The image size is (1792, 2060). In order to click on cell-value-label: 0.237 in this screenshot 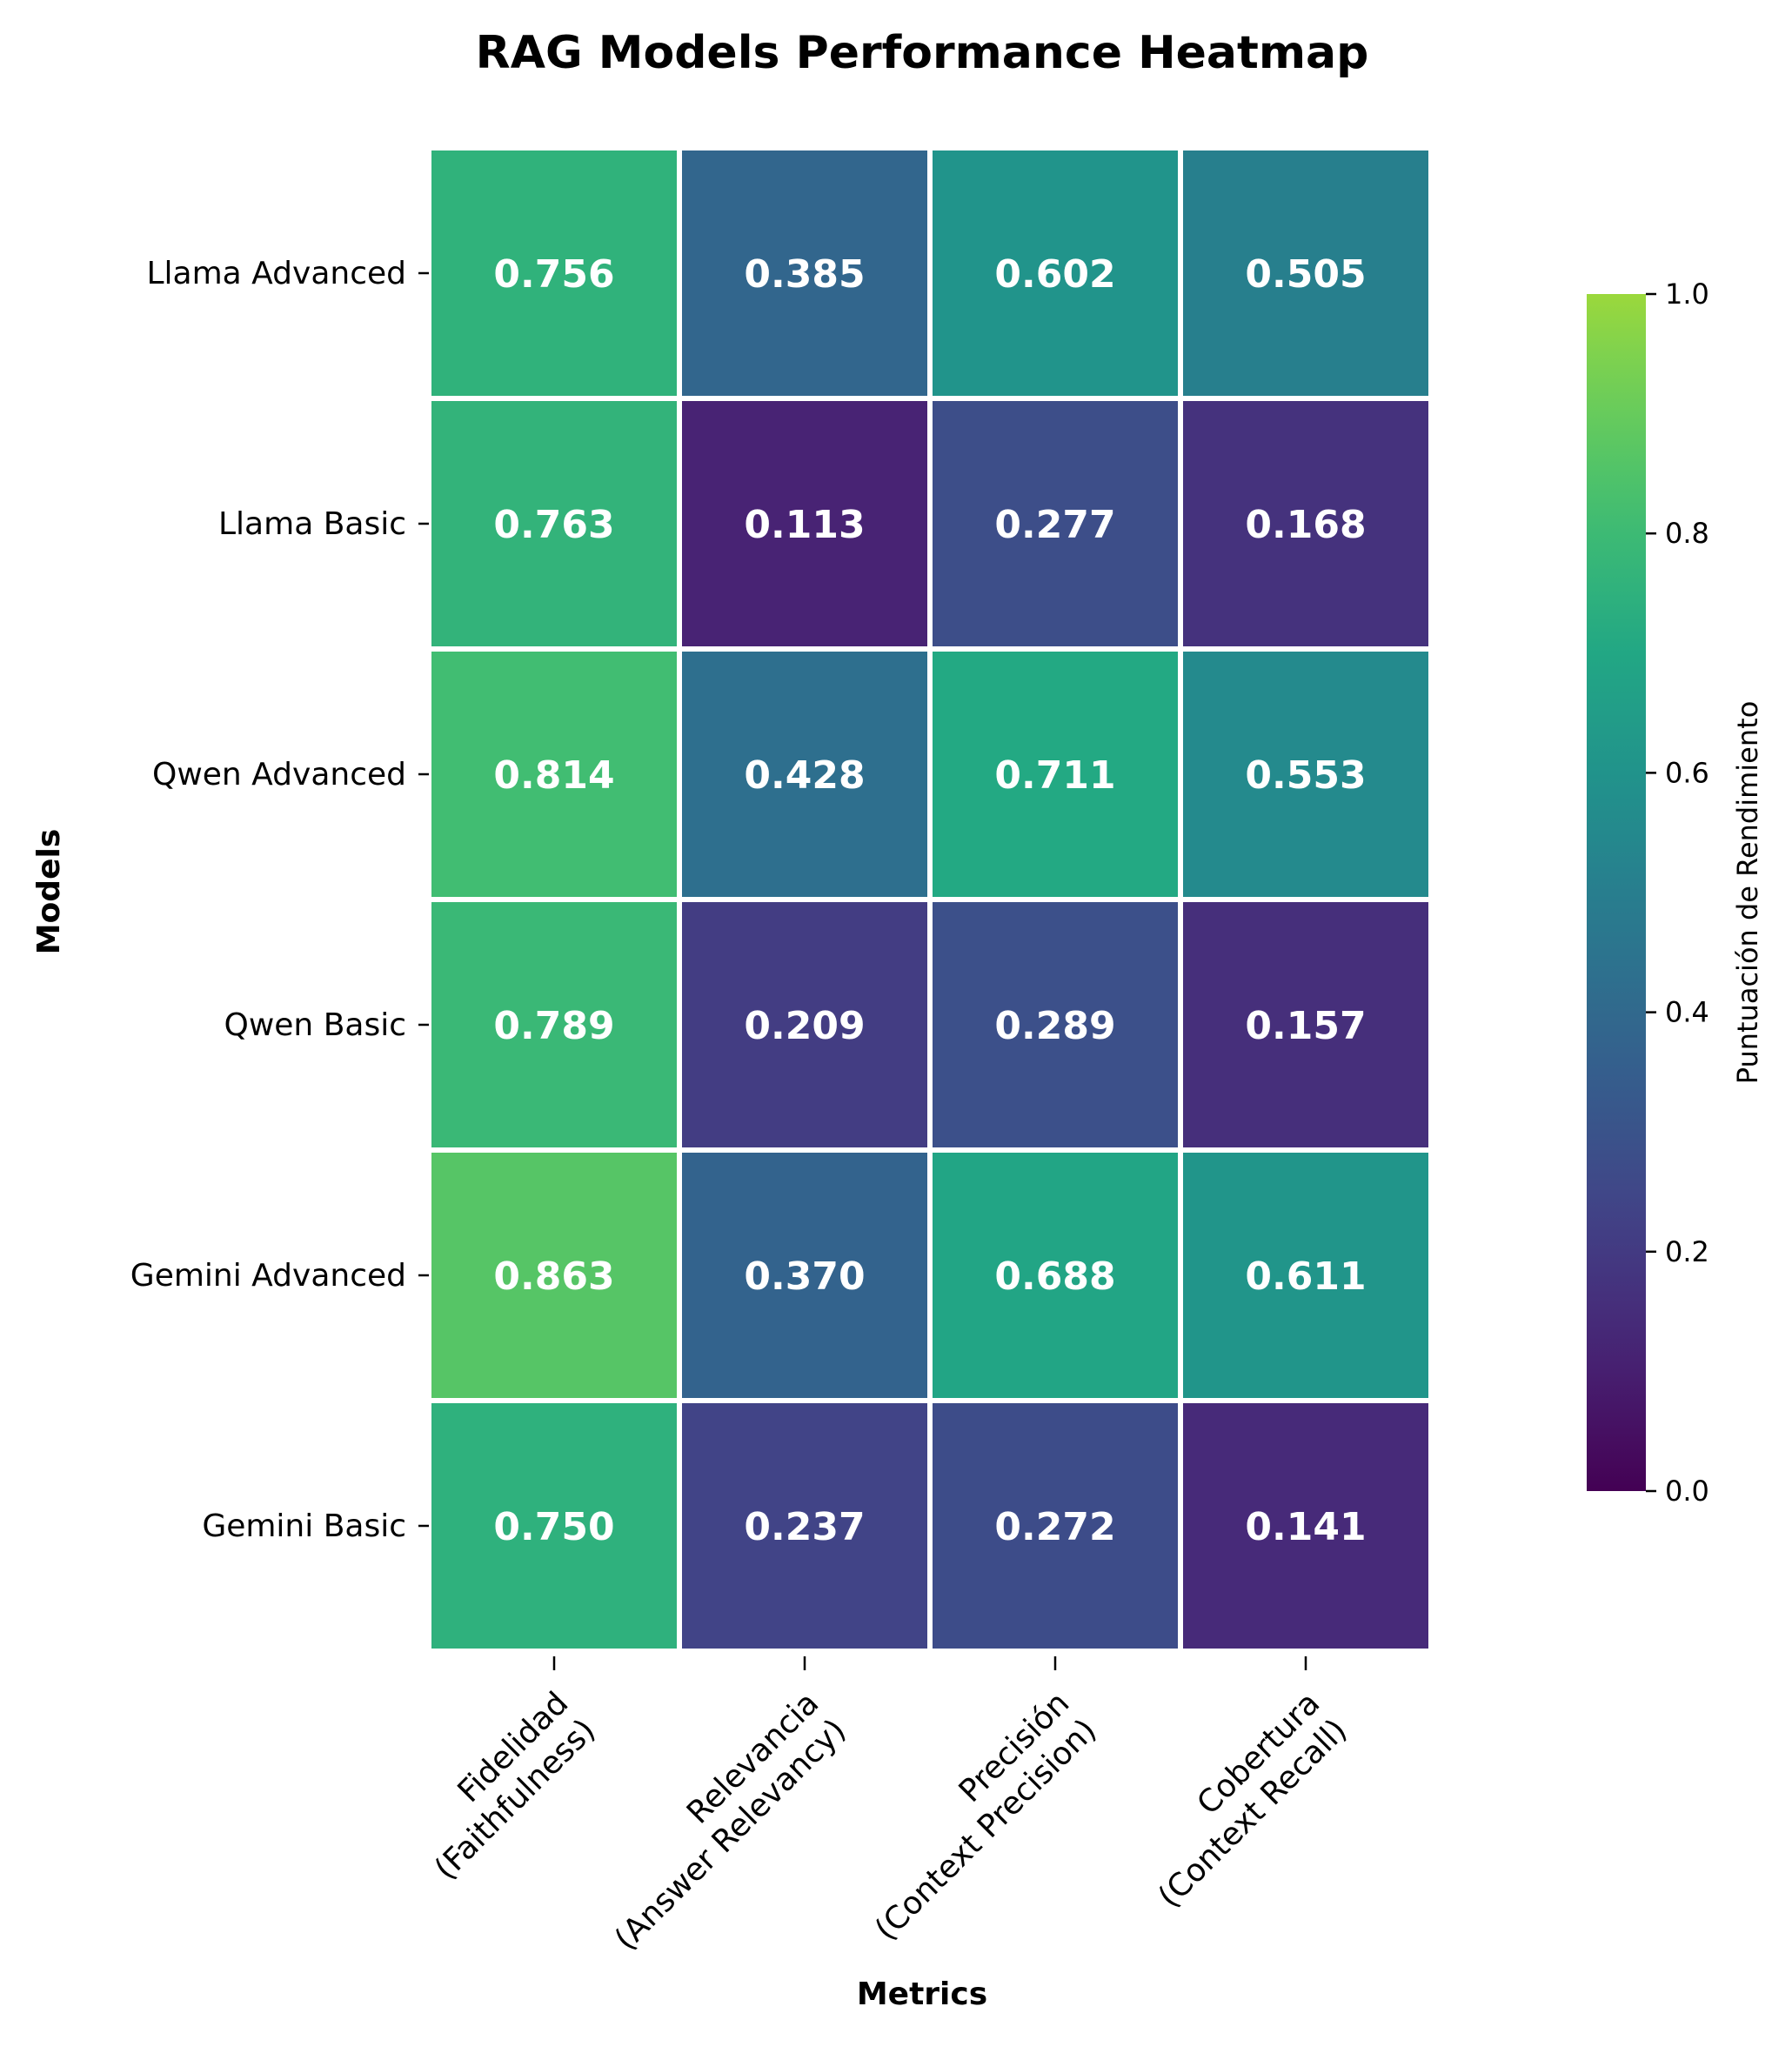, I will do `click(804, 1527)`.